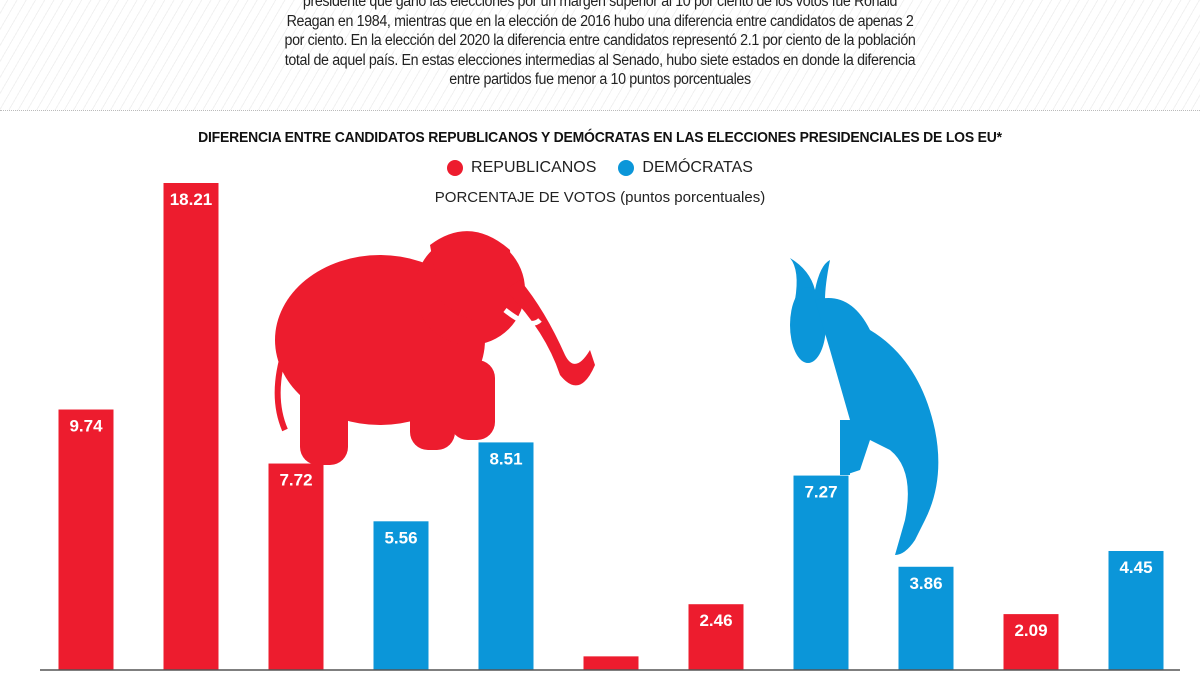 This screenshot has height=674, width=1200. What do you see at coordinates (505, 458) in the screenshot?
I see `data-label-5: 8.51` at bounding box center [505, 458].